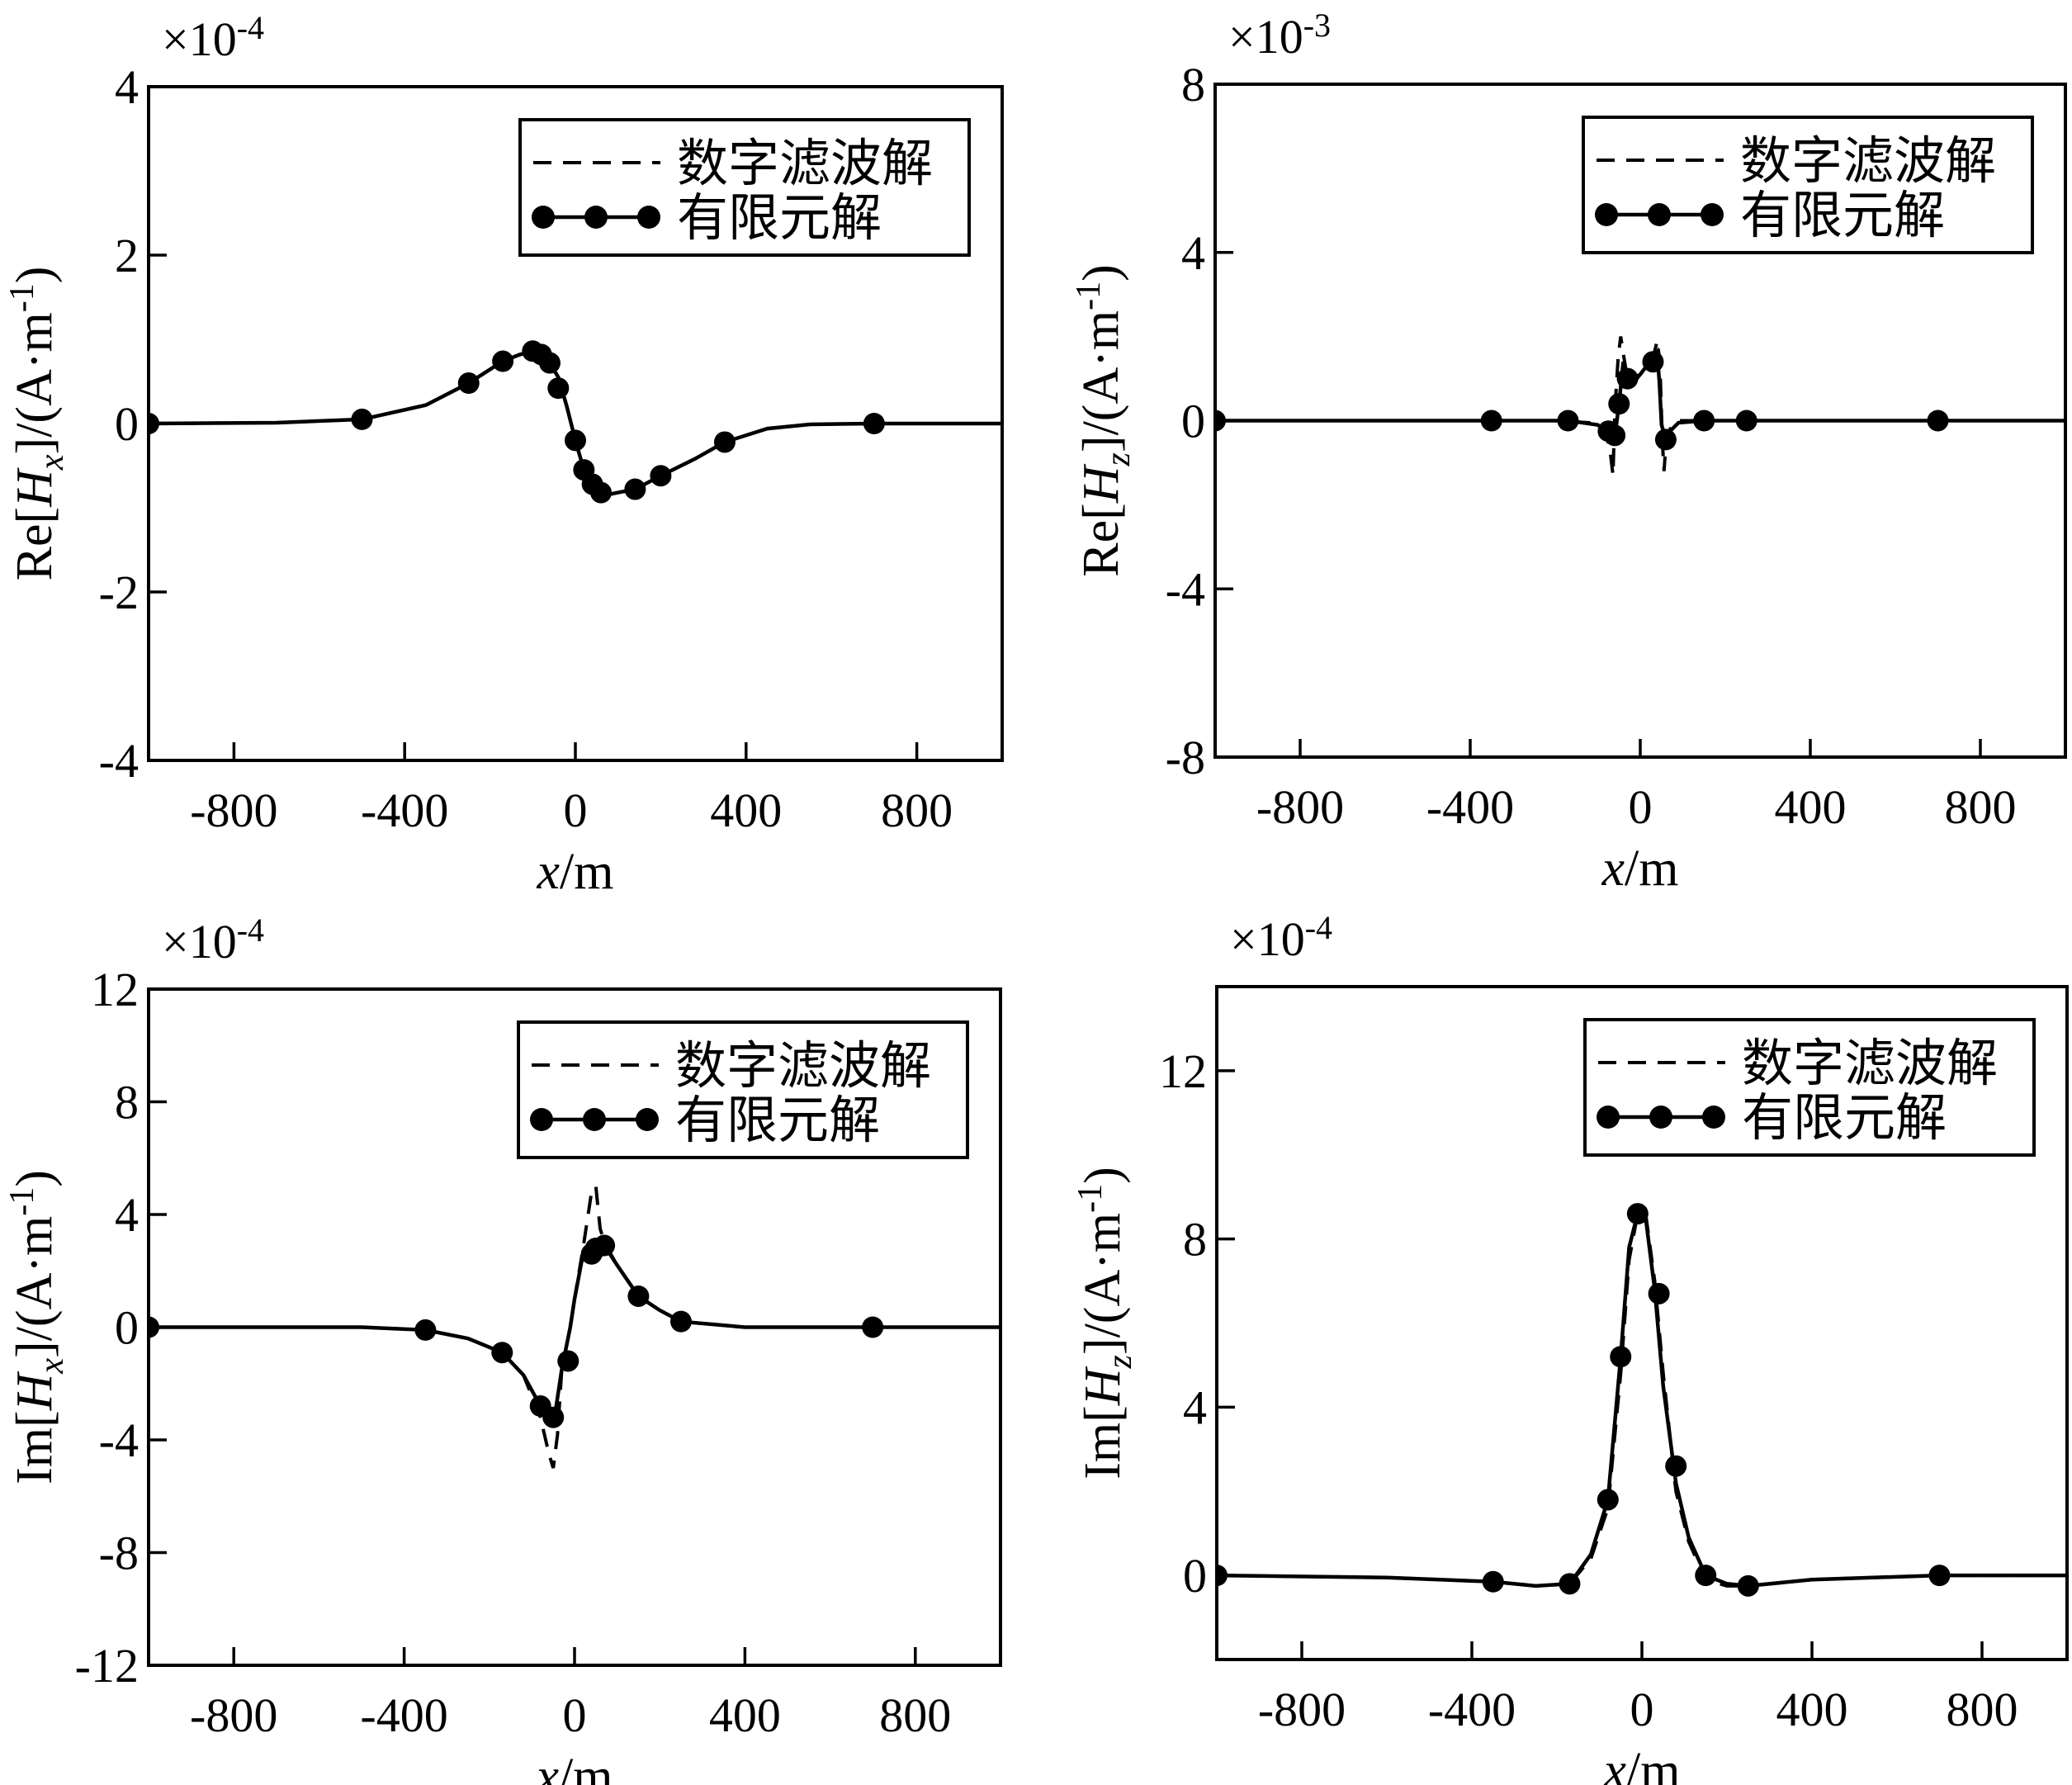 This screenshot has height=1785, width=2072. Describe the element at coordinates (250, 27) in the screenshot. I see `exponent-power: -4` at that location.